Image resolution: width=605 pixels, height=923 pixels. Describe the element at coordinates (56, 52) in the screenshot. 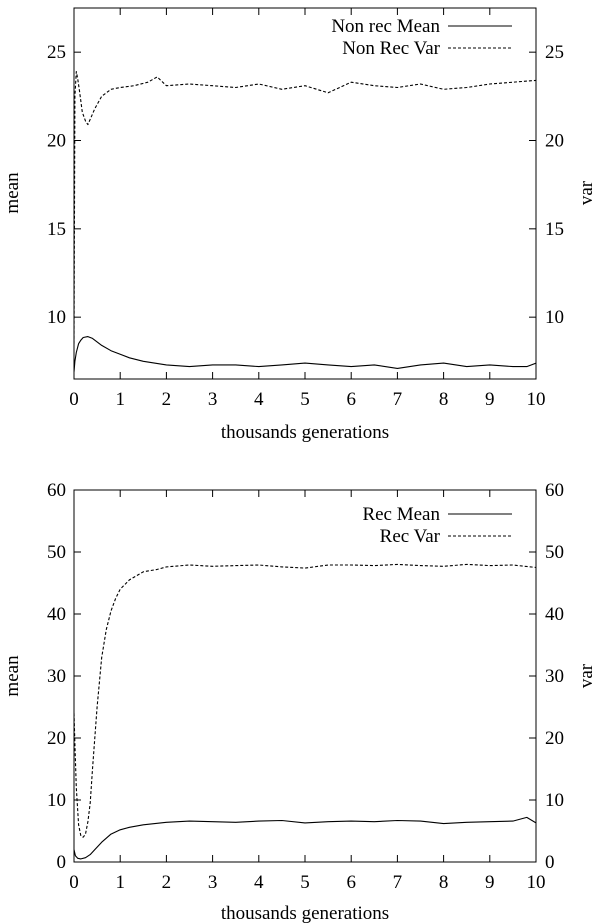

I see `y-tick-label: 25` at that location.